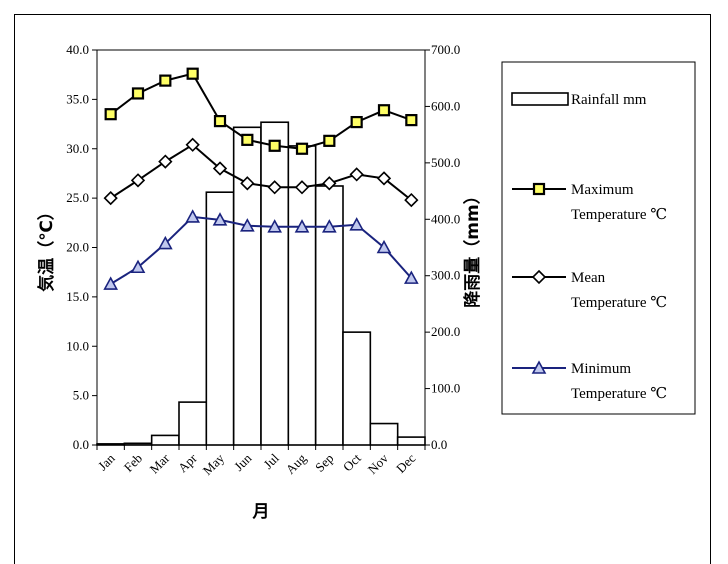 The height and width of the screenshot is (564, 728). What do you see at coordinates (352, 462) in the screenshot?
I see `x-tick-label-oct: Oct` at bounding box center [352, 462].